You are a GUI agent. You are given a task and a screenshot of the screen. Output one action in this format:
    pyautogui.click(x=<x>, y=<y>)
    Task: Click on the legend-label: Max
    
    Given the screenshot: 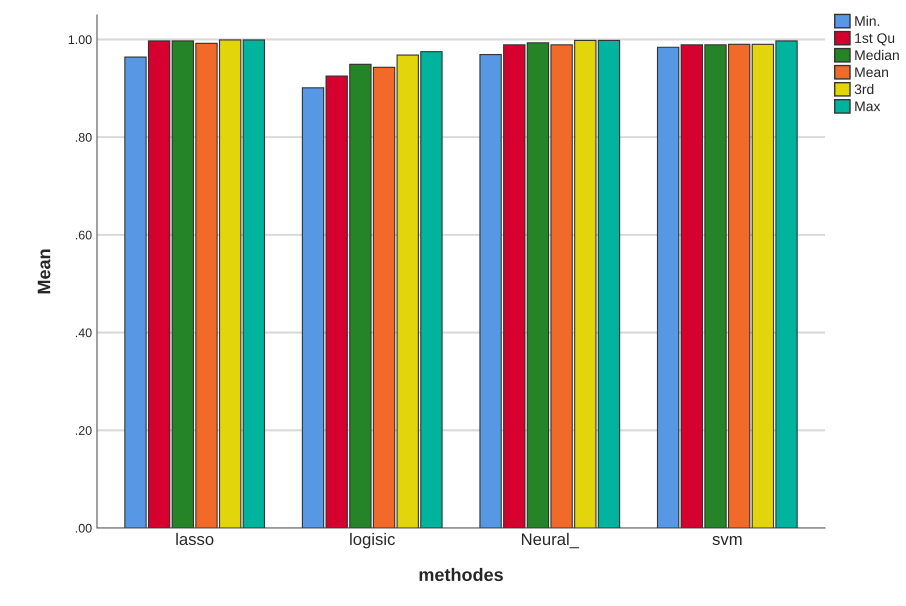 What is the action you would take?
    pyautogui.click(x=867, y=107)
    